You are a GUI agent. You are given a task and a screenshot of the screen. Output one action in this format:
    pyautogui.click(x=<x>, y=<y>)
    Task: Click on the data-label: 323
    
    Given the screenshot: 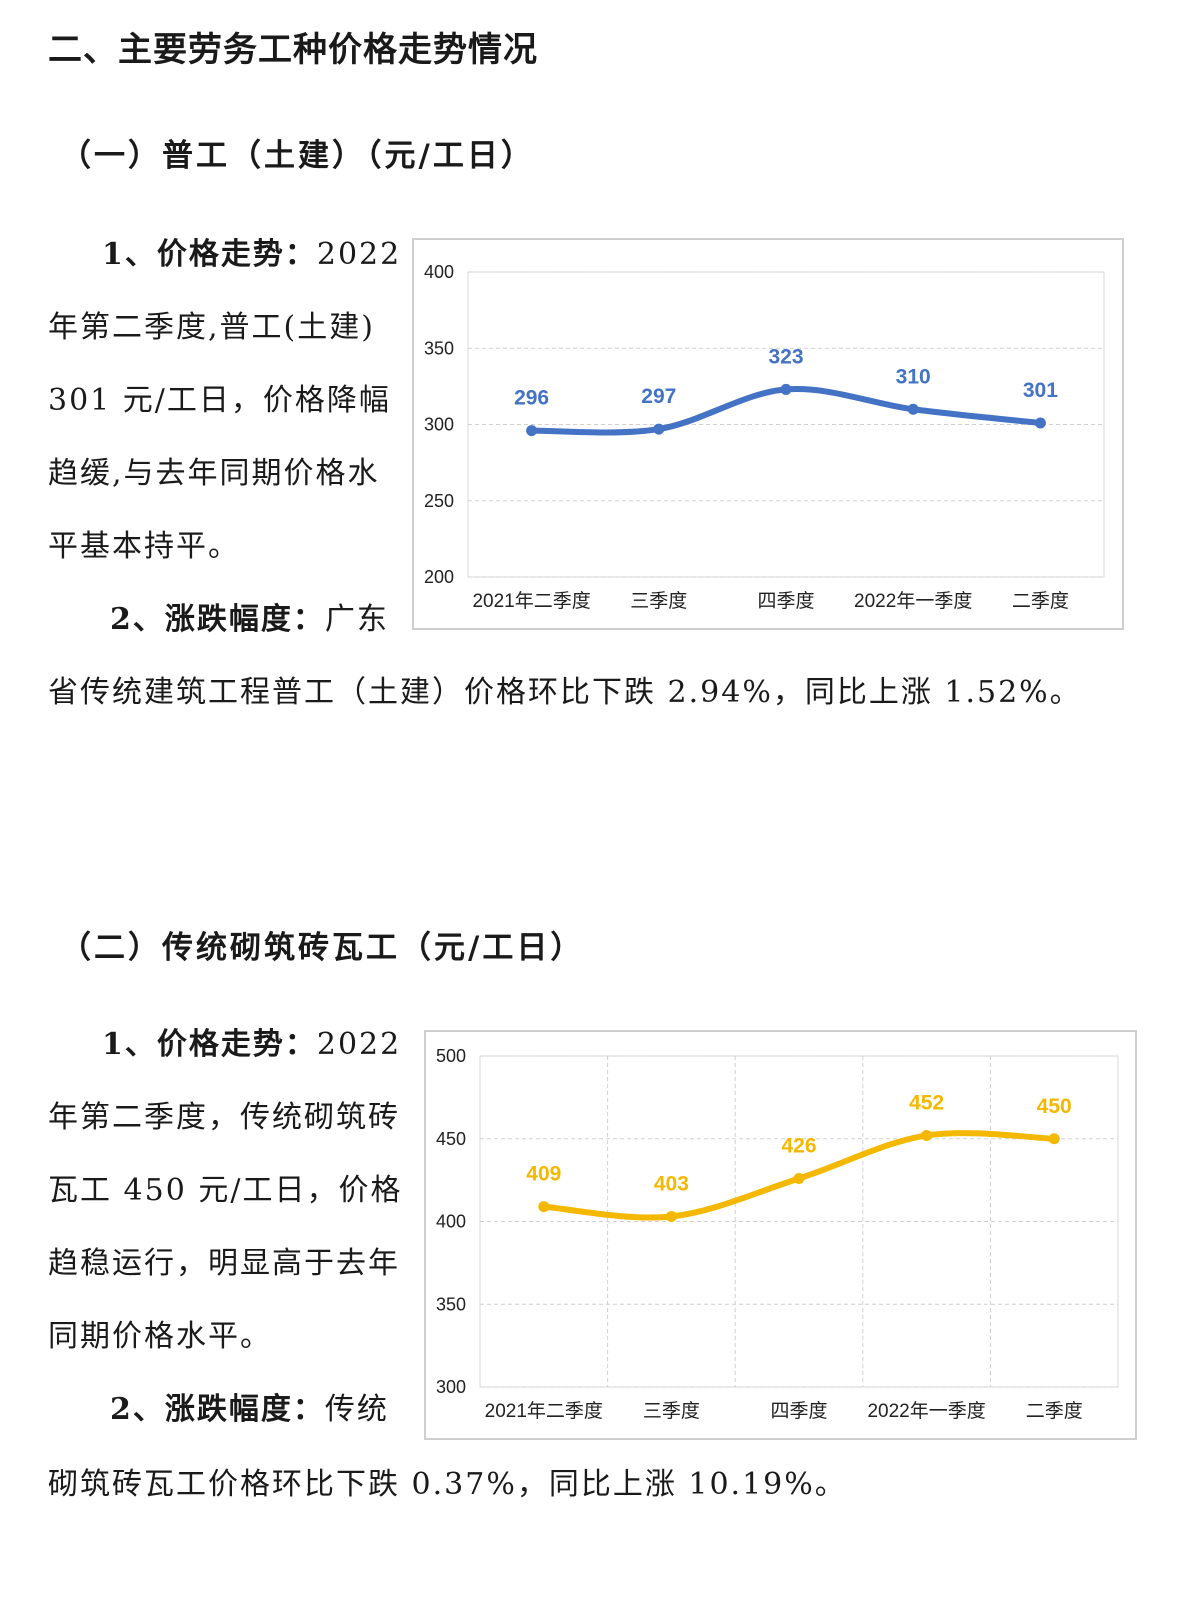 What is the action you would take?
    pyautogui.click(x=785, y=356)
    